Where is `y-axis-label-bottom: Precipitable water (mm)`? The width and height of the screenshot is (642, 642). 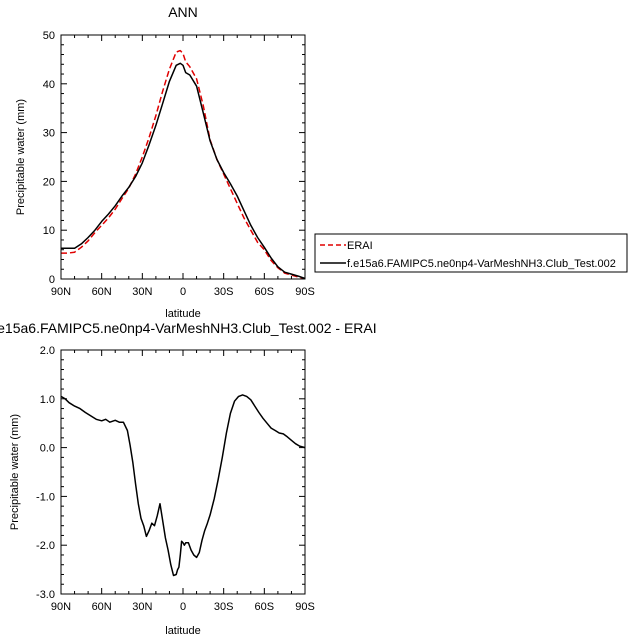 y-axis-label-bottom: Precipitable water (mm) is located at coordinates (15, 472).